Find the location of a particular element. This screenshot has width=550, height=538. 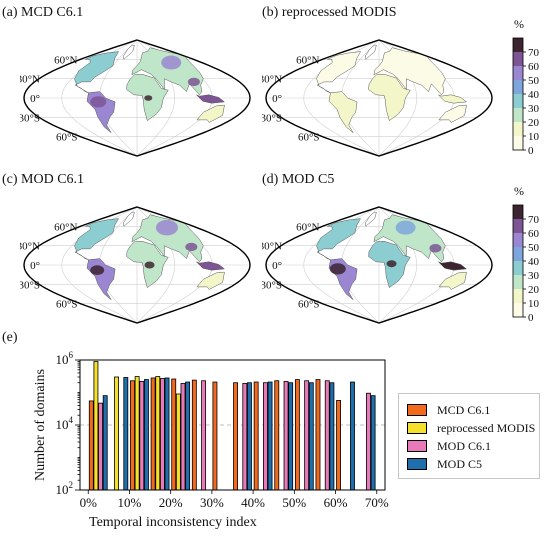

legend-swatch is located at coordinates (417, 446).